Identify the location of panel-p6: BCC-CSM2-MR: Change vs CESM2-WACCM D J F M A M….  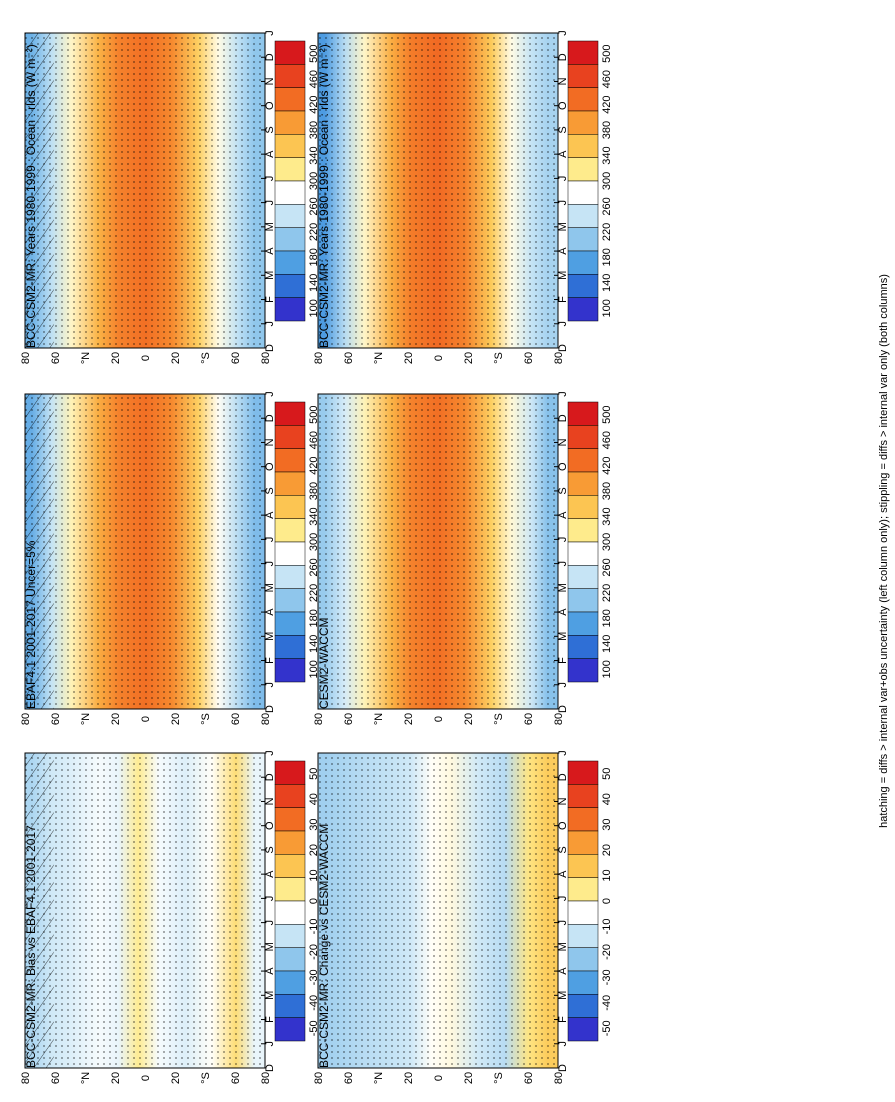
(463, 917).